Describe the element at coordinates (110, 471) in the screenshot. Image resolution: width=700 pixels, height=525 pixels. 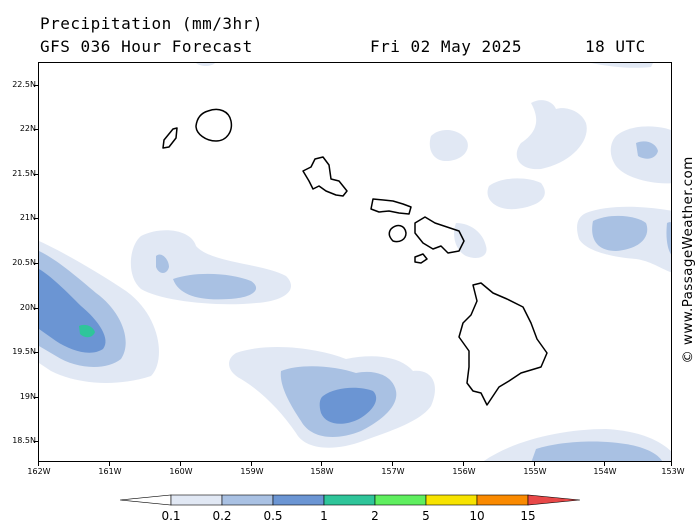
I see `lon-label: 161W` at that location.